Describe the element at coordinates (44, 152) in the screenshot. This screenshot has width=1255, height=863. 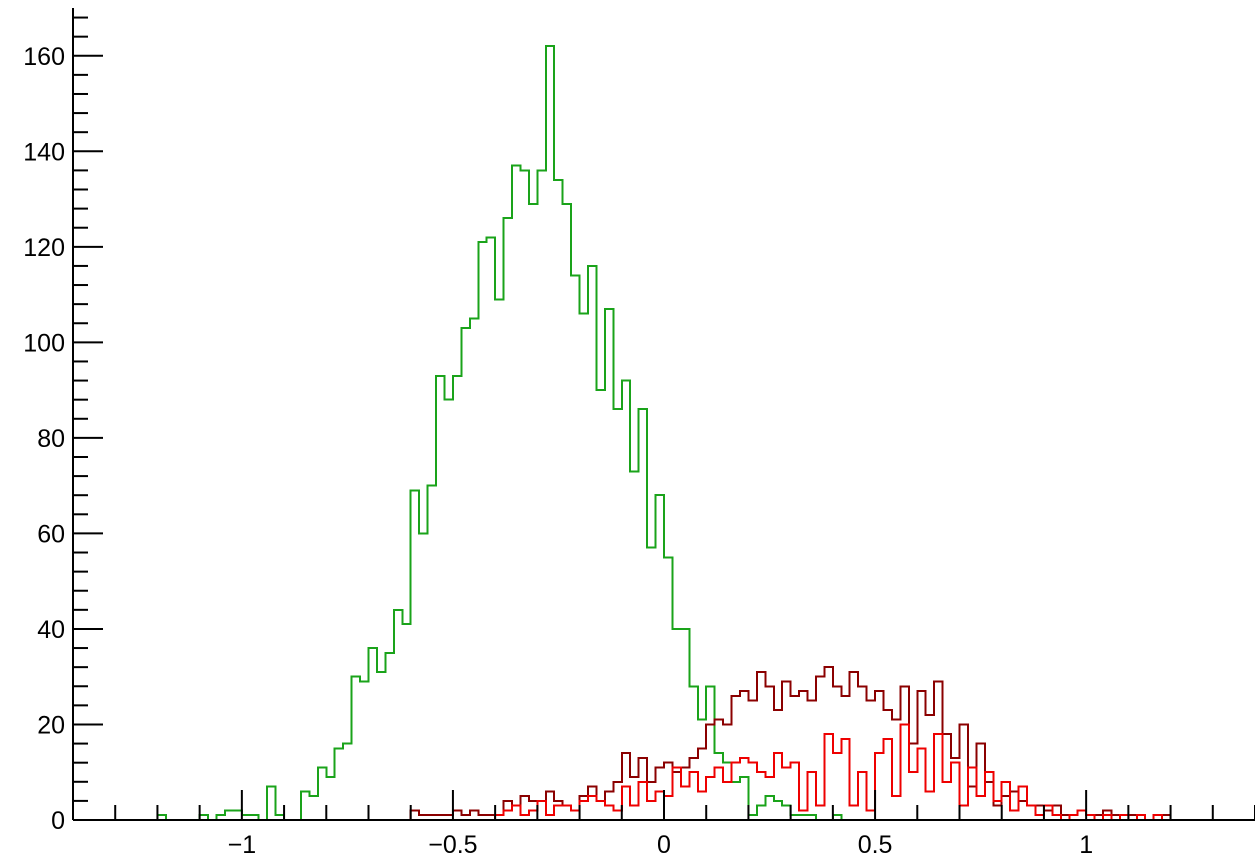
I see `y-tick-label: 140` at that location.